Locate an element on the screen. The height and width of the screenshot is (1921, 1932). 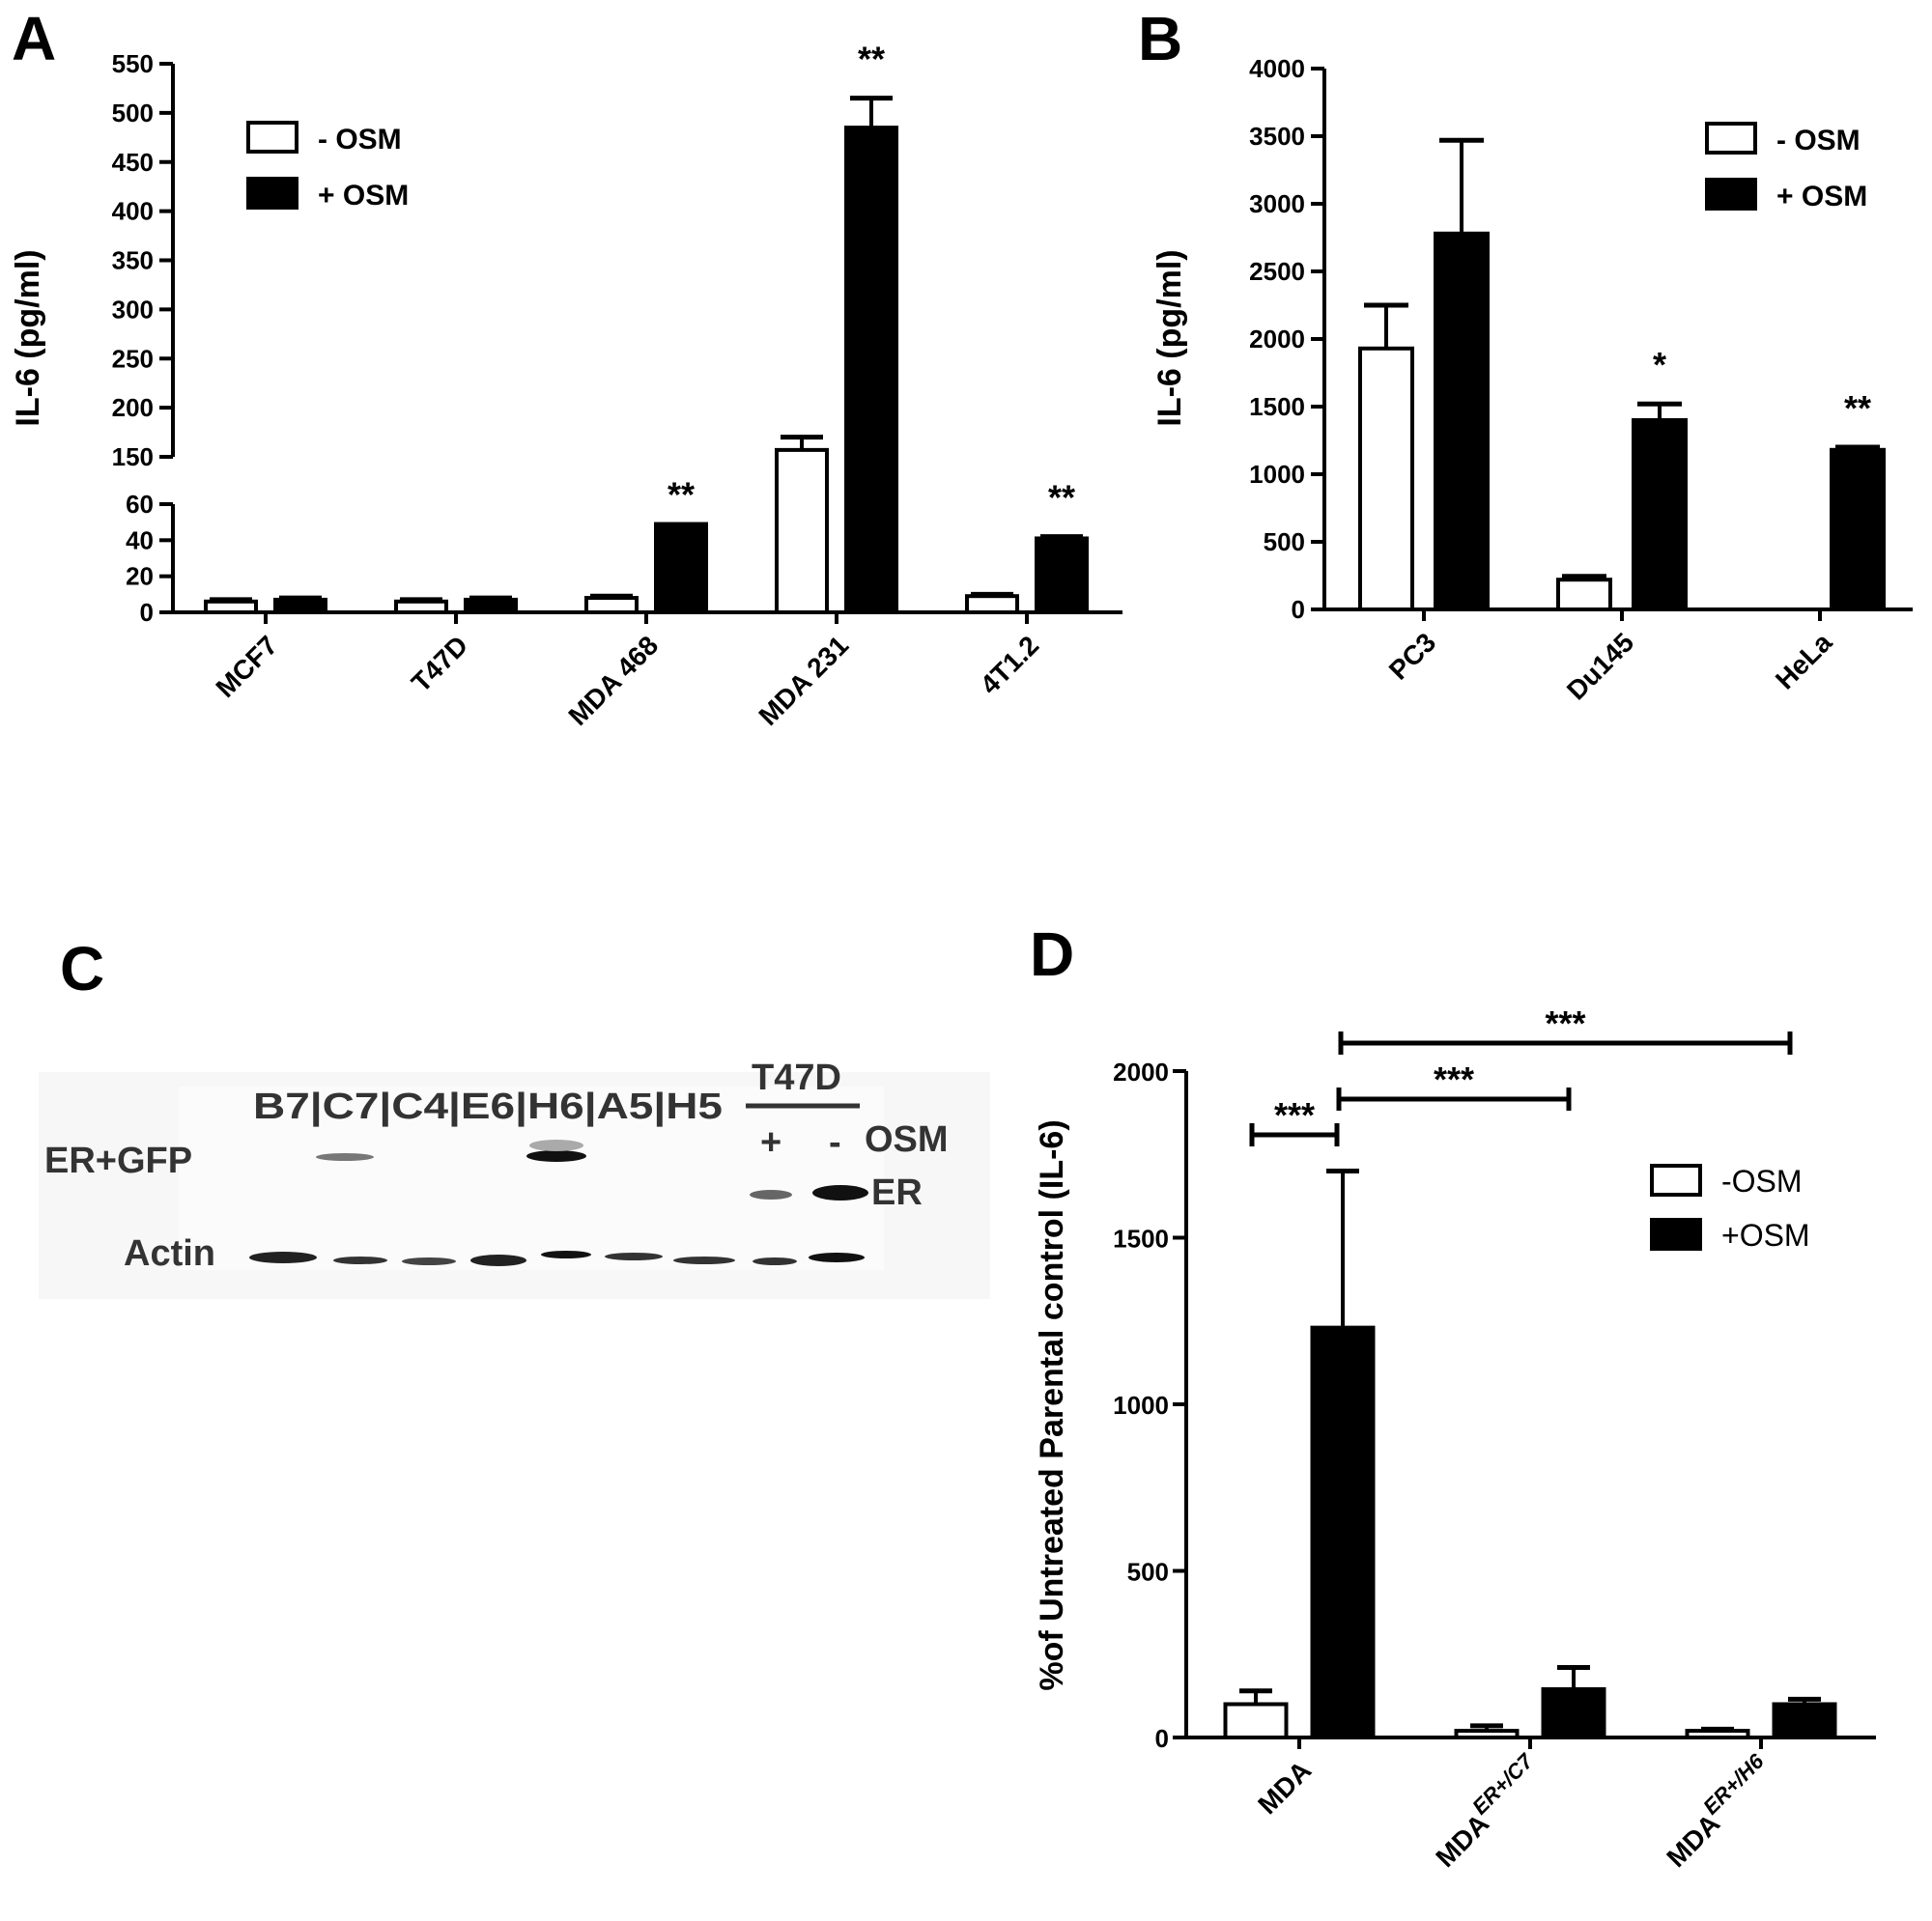
bar-pc3-plus-osm is located at coordinates (1462, 422).